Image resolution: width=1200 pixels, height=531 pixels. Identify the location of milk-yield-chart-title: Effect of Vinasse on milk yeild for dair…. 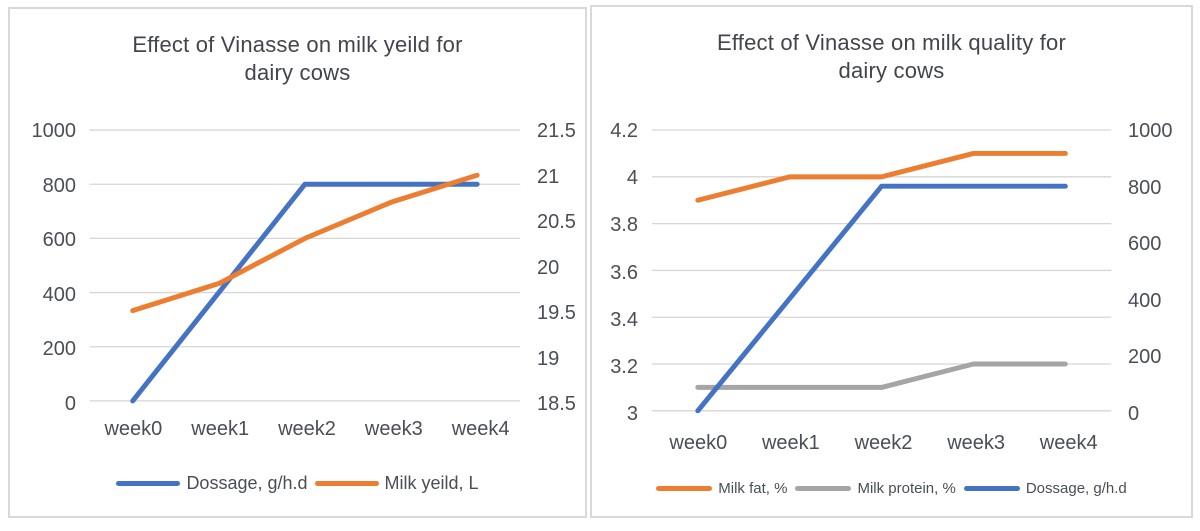
(297, 58).